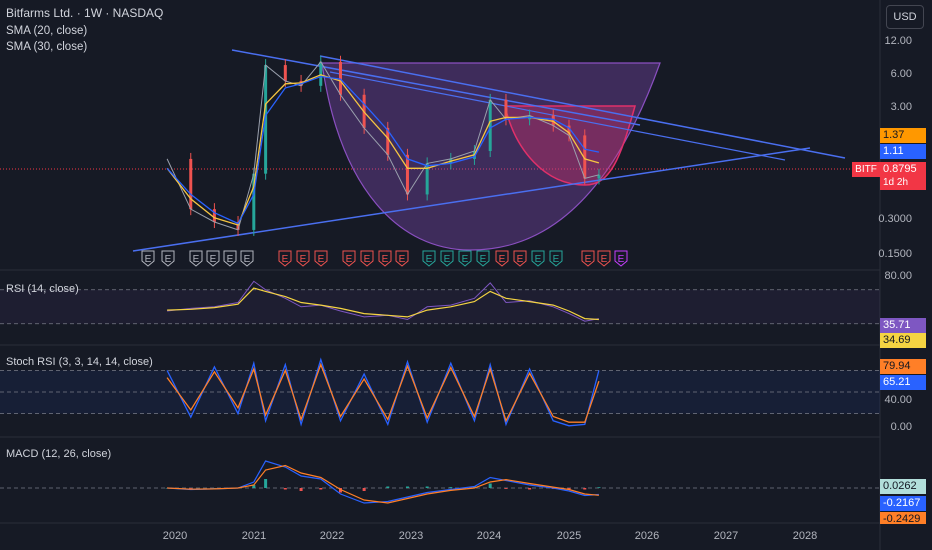  I want to click on stoch-tick: 40.00, so click(898, 400).